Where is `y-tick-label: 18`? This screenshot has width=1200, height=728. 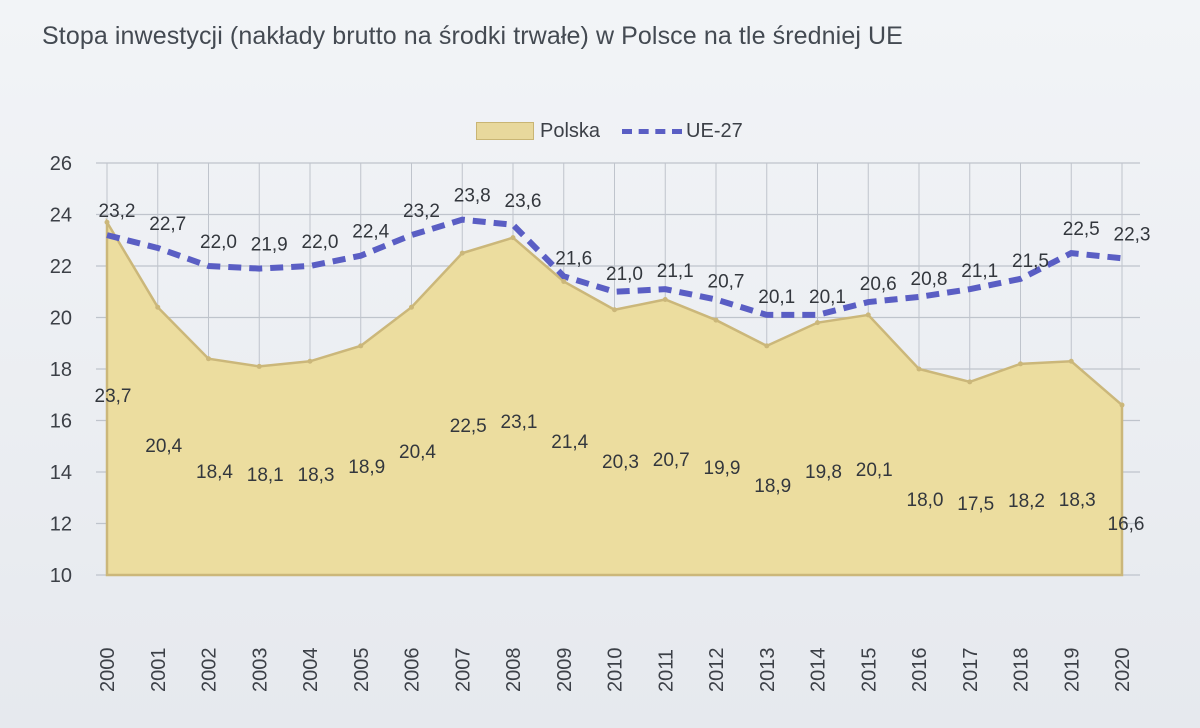
y-tick-label: 18 is located at coordinates (61, 370).